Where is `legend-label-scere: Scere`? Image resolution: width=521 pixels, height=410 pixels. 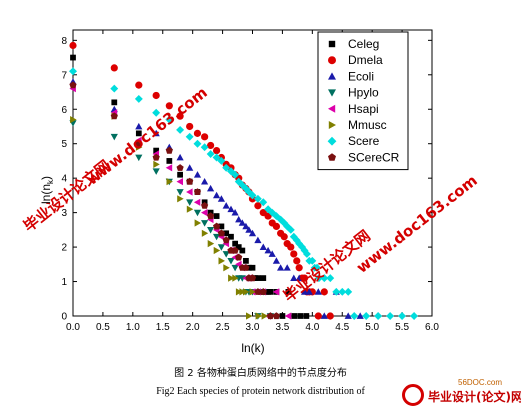
legend-label-scere: Scere is located at coordinates (364, 141).